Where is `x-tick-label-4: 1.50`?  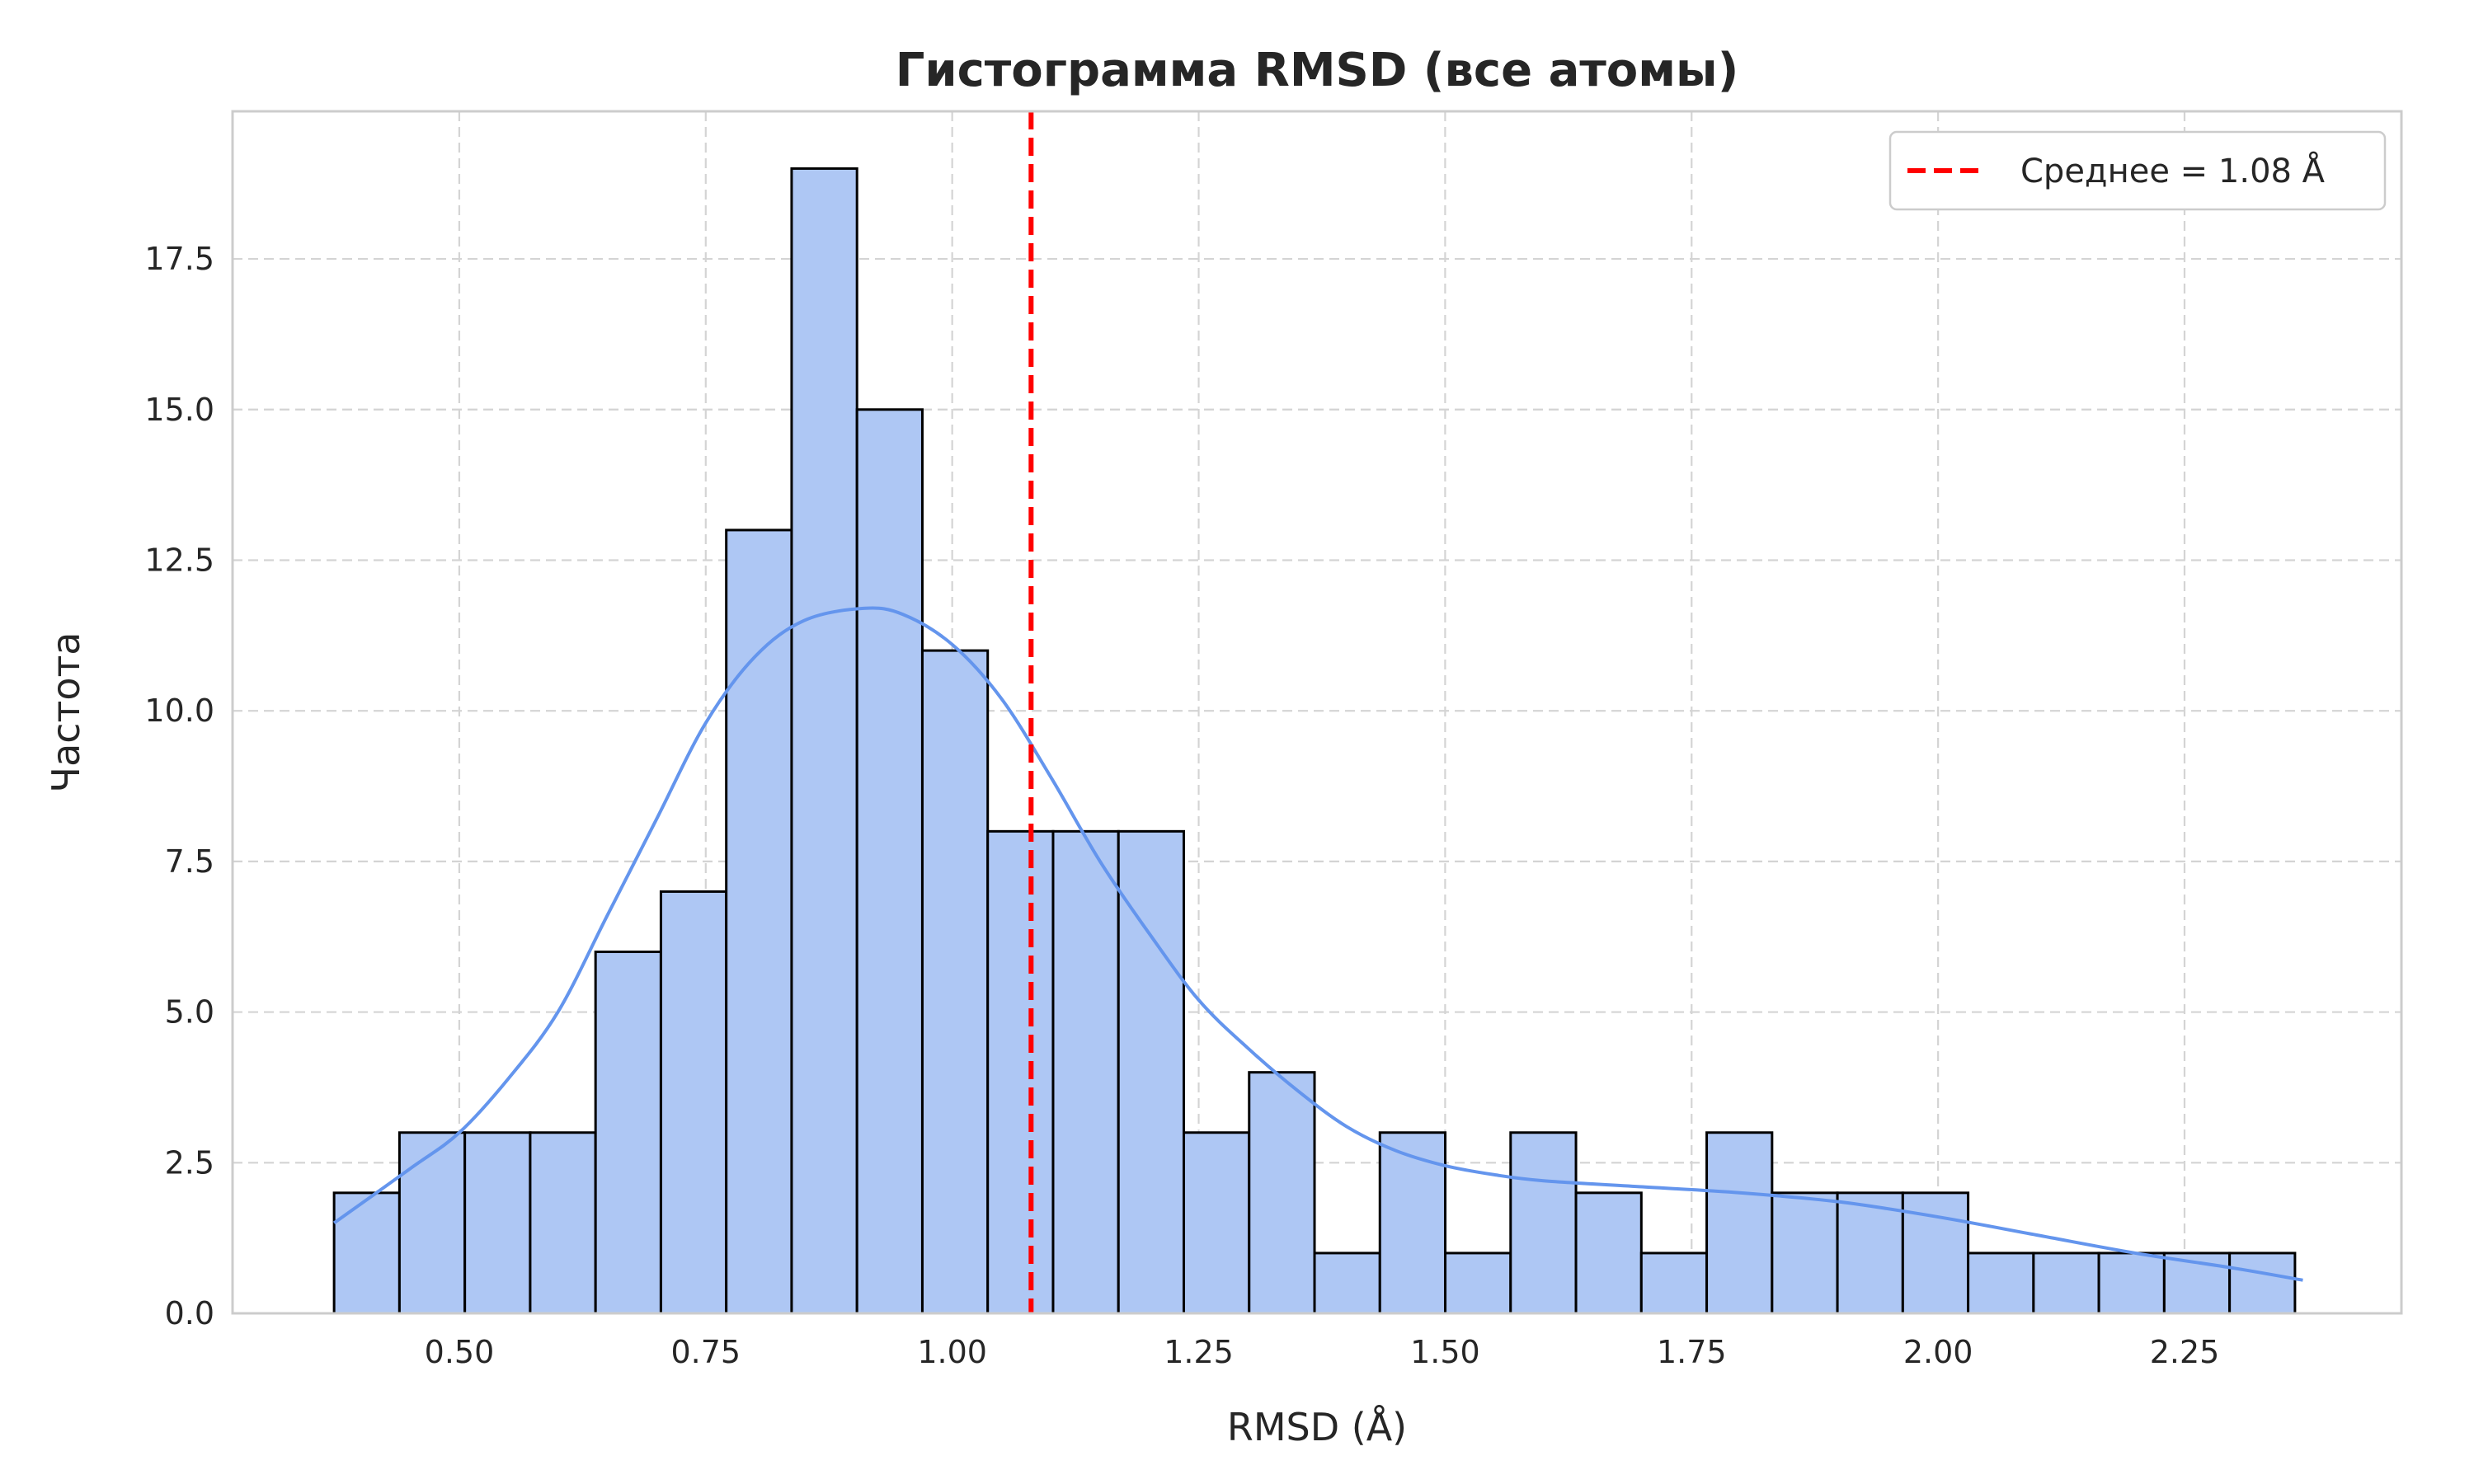
x-tick-label-4: 1.50 is located at coordinates (1445, 1352).